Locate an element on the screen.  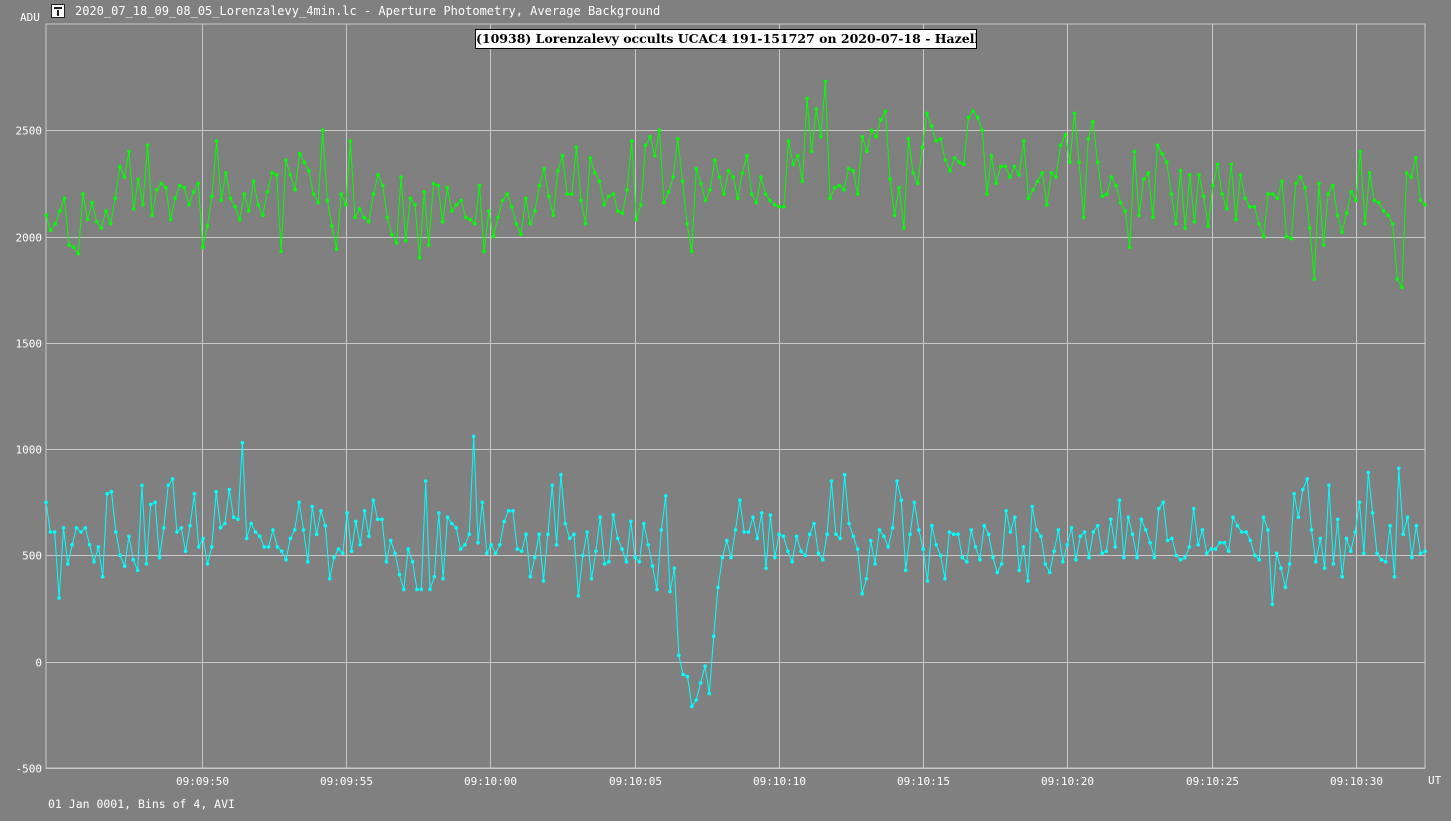
x-tick-label: 09:10:15 is located at coordinates (923, 781).